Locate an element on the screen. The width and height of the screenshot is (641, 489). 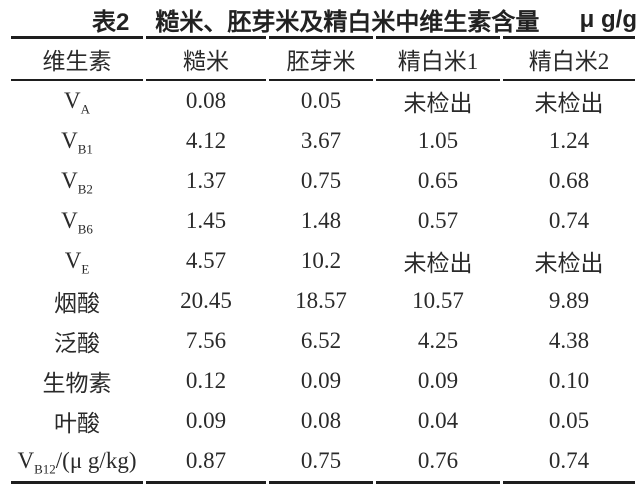
column-header-vitamin: 维生素 is located at coordinates (77, 58).